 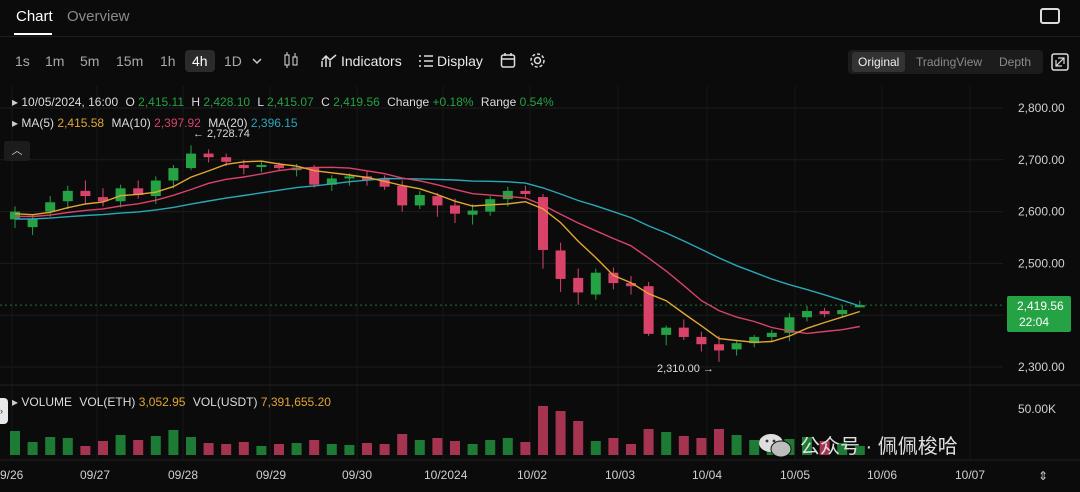 What do you see at coordinates (460, 61) in the screenshot?
I see `display-button: Display` at bounding box center [460, 61].